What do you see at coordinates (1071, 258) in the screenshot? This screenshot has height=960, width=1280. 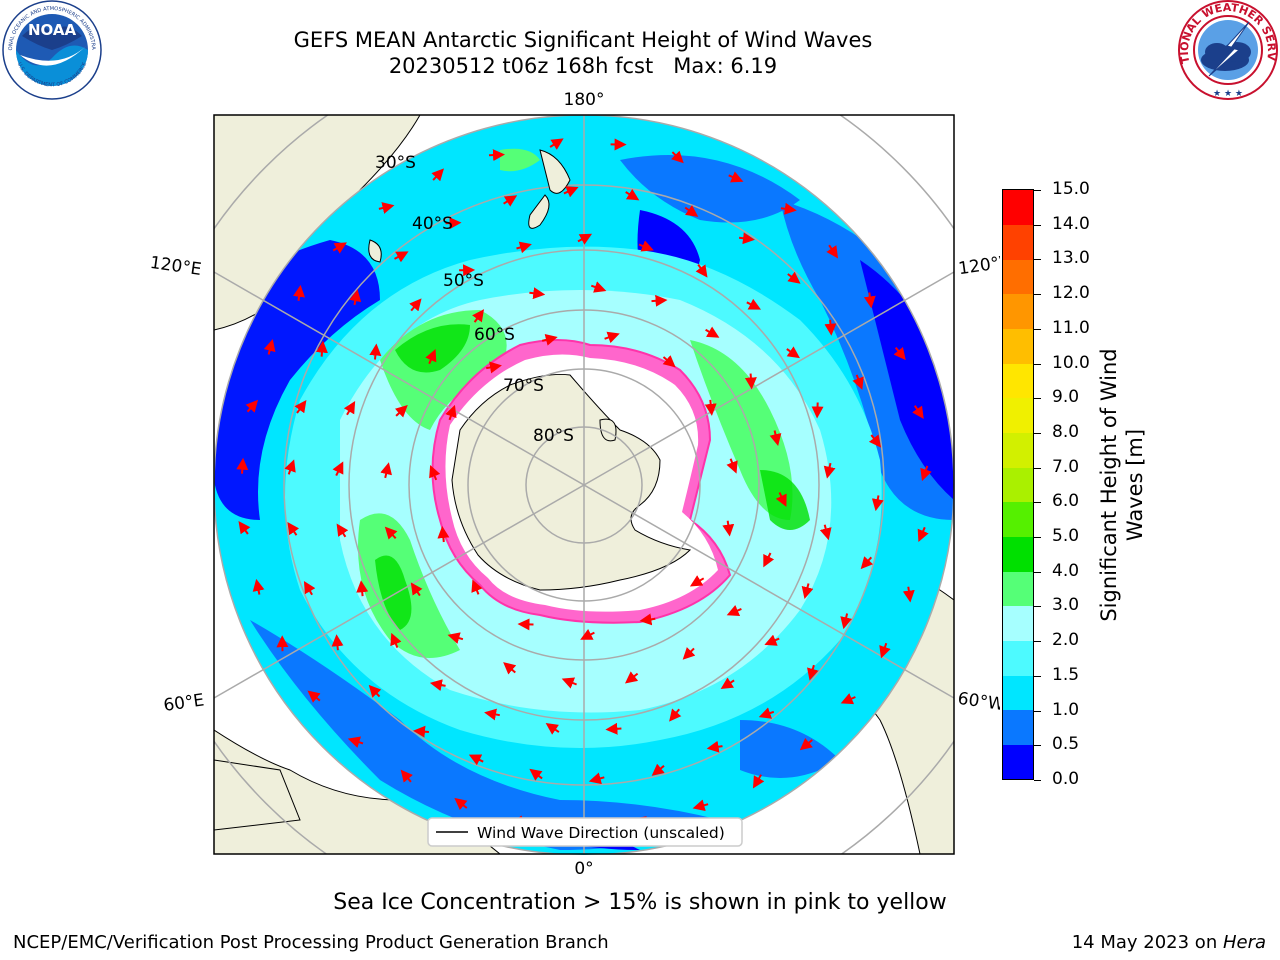 I see `colorbar-tick-label: 13.0` at bounding box center [1071, 258].